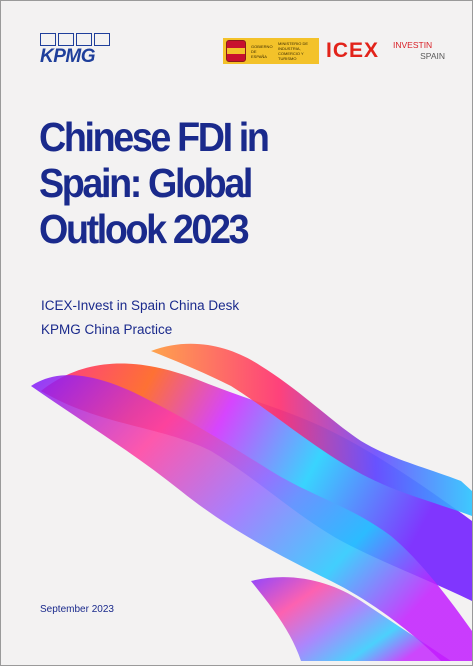  I want to click on invest-logo-line2: SPAIN, so click(432, 56).